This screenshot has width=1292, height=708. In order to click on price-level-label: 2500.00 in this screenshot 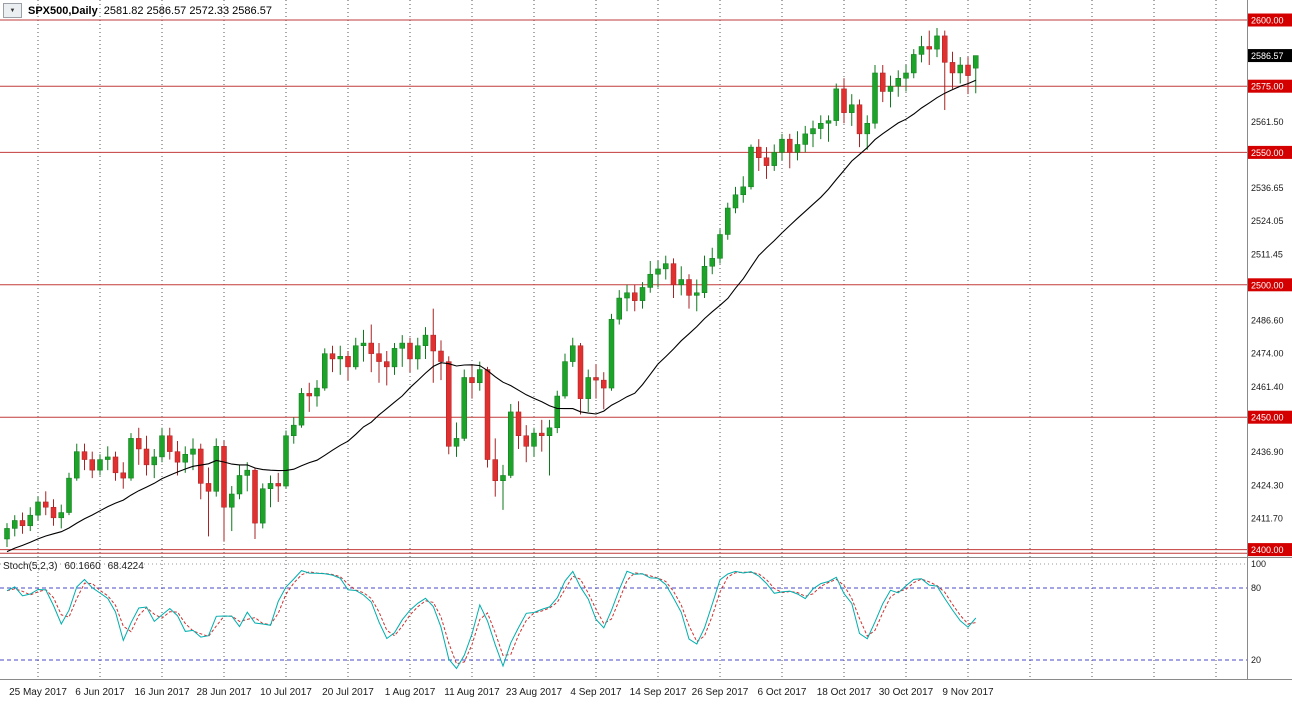, I will do `click(1270, 285)`.